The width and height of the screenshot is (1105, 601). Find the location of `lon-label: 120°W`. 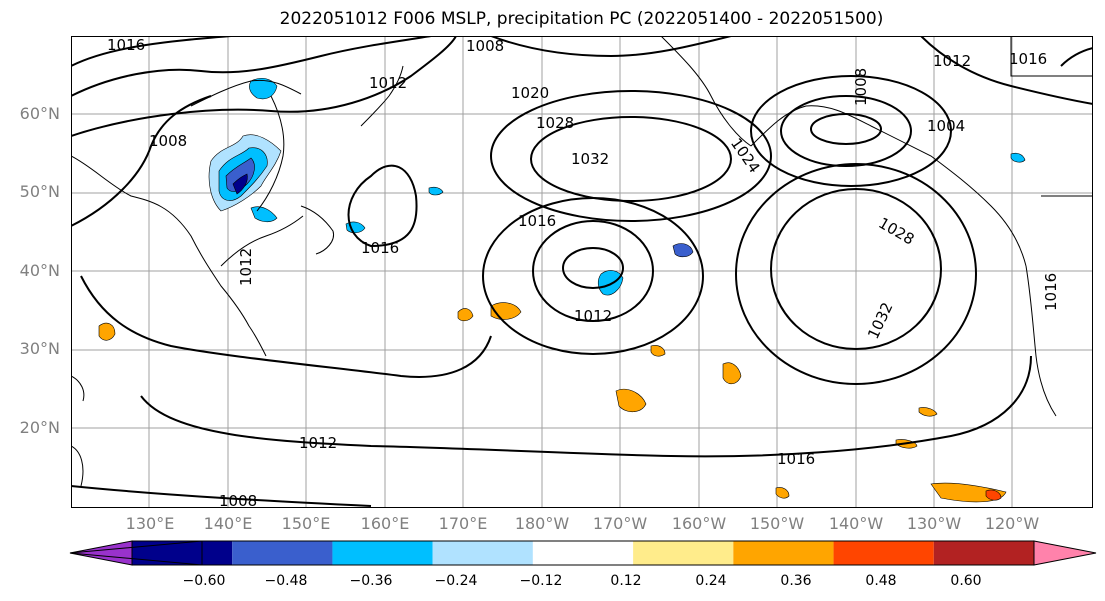

lon-label: 120°W is located at coordinates (1012, 523).